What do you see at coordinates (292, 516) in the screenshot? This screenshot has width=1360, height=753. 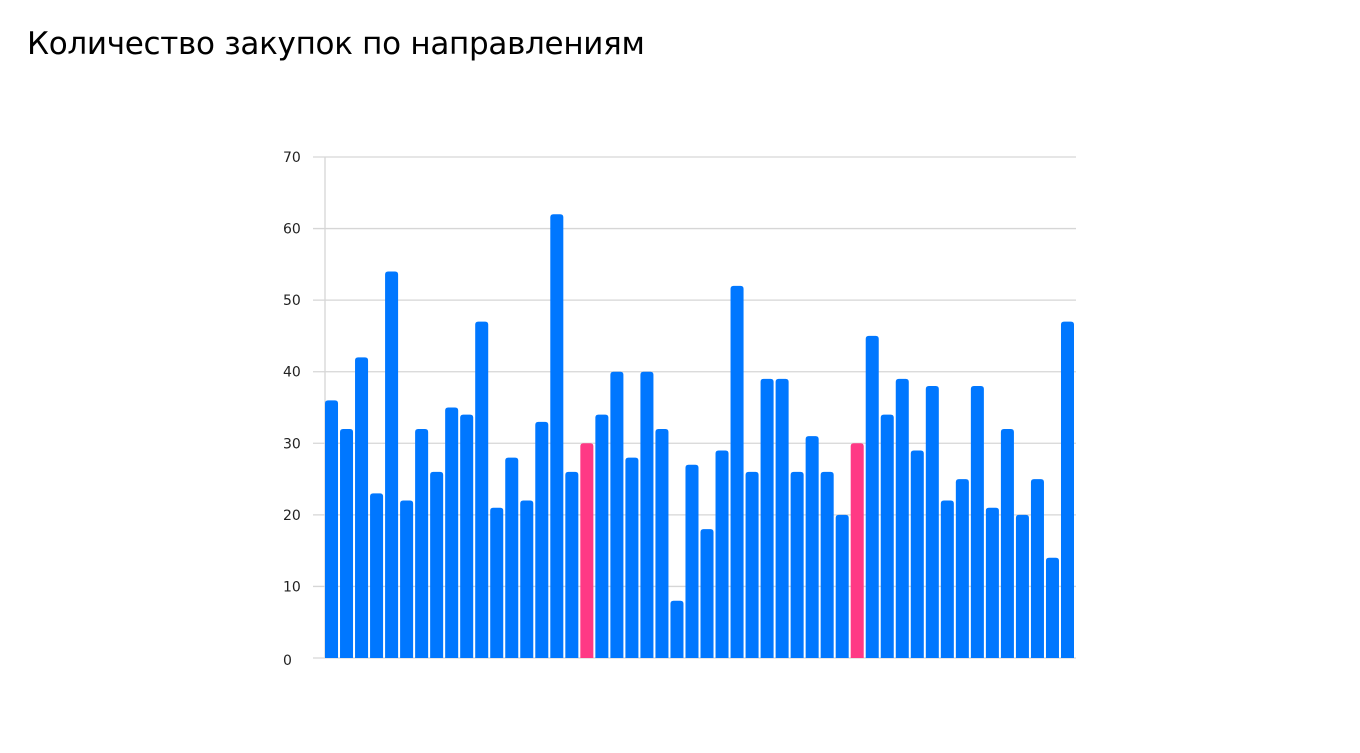 I see `y-tick-label: 20` at bounding box center [292, 516].